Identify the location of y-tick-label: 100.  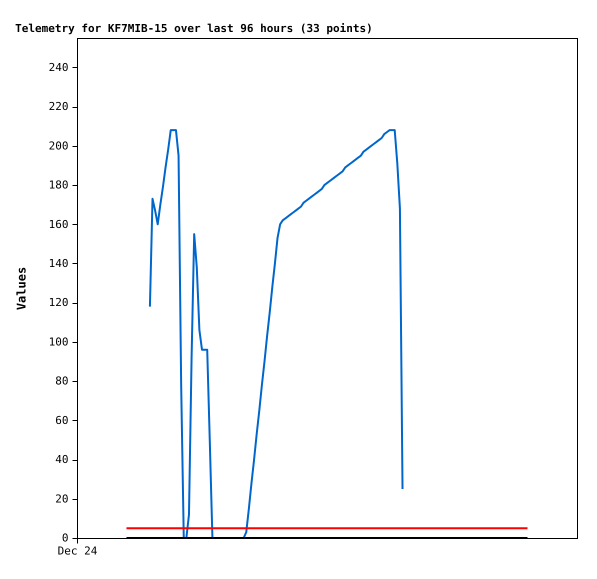
(58, 341).